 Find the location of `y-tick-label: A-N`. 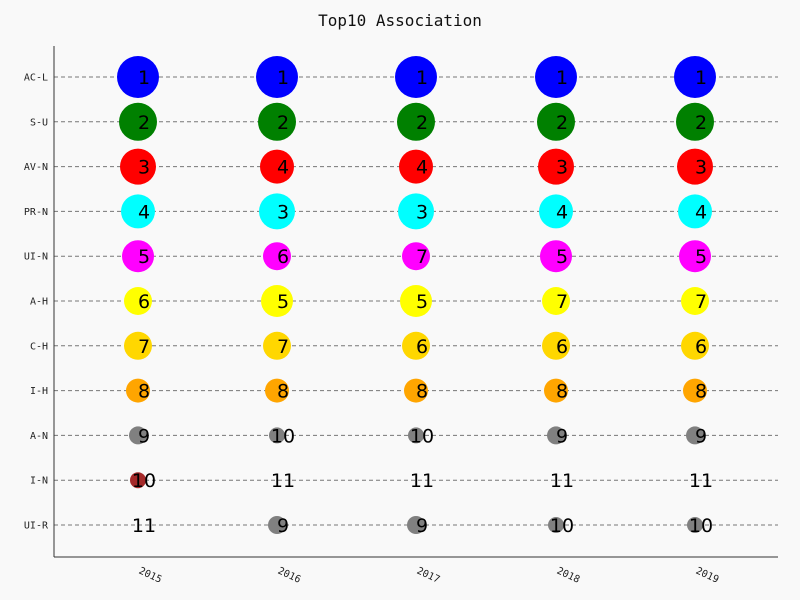

y-tick-label: A-N is located at coordinates (39, 436).